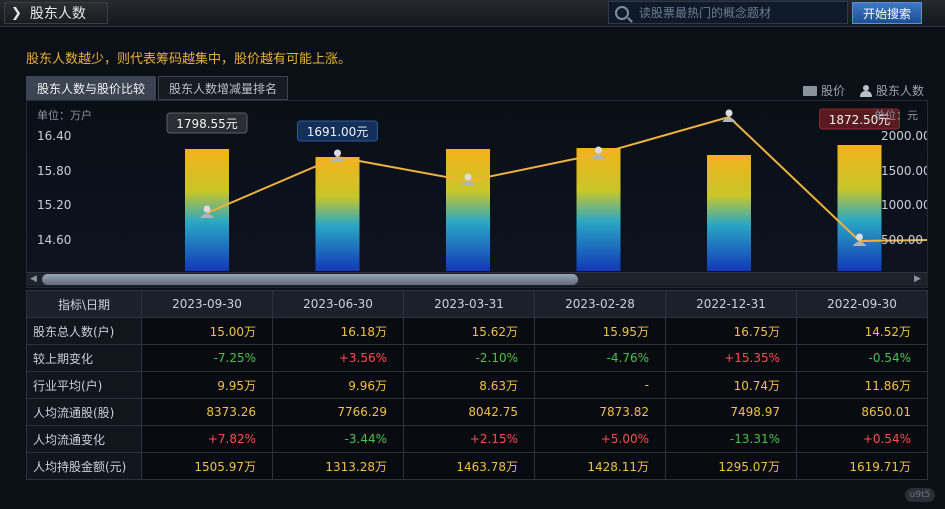 Image resolution: width=945 pixels, height=509 pixels. I want to click on table-cell: +7.82%, so click(207, 439).